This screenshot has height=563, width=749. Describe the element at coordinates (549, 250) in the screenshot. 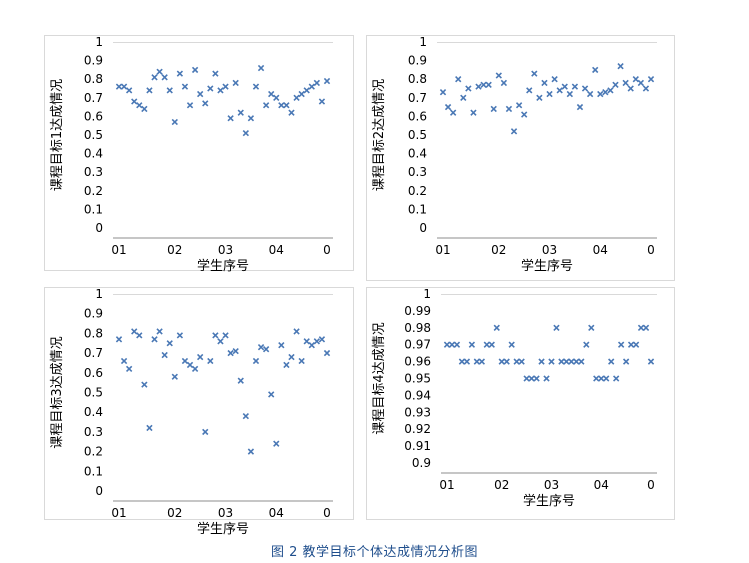

I see `x-tick-label: 03` at that location.